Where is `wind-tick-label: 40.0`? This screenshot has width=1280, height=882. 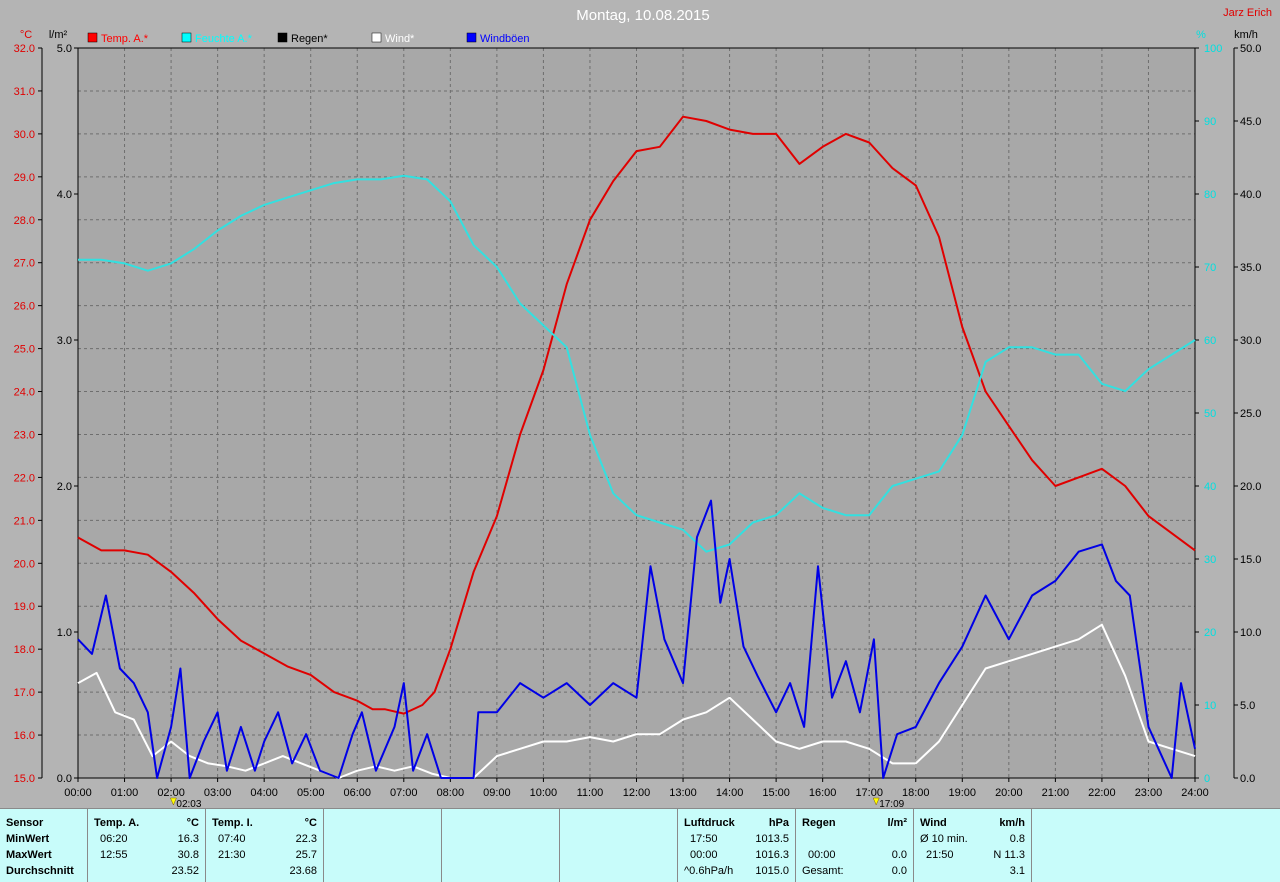 wind-tick-label: 40.0 is located at coordinates (1250, 195).